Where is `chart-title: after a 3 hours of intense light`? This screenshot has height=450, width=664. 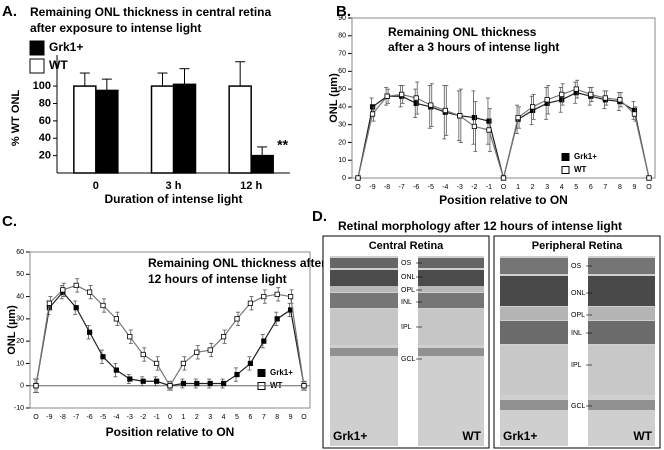
chart-title: after a 3 hours of intense light is located at coordinates (473, 47).